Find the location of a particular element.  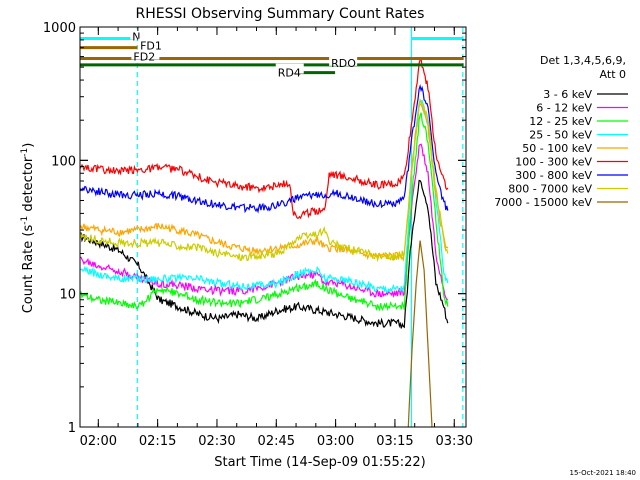

chart-title: RHESSI Observing Summary Count Rates is located at coordinates (280, 14).